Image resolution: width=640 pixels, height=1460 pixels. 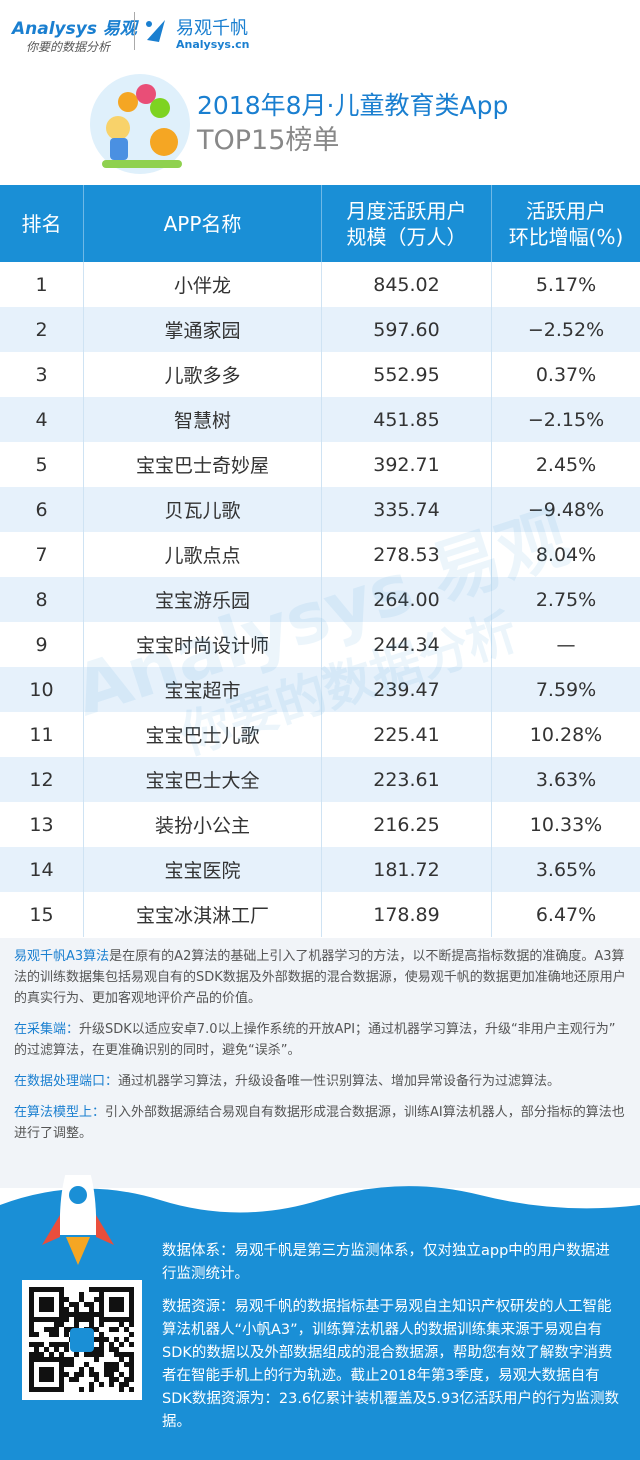 I want to click on table-row: 13 装扮小公主 216.25 10.33%, so click(x=320, y=824).